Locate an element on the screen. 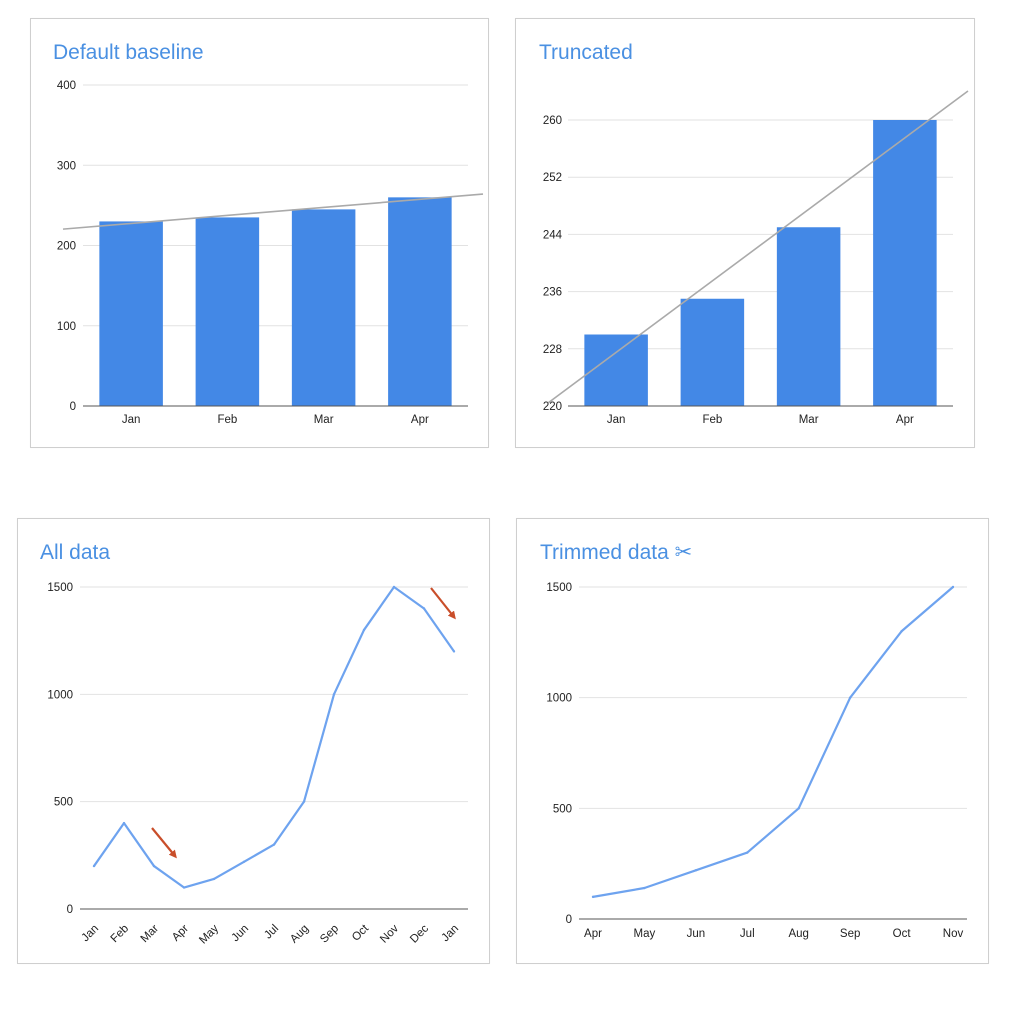 The width and height of the screenshot is (1024, 1010). y-tick-label: 100 is located at coordinates (66, 327).